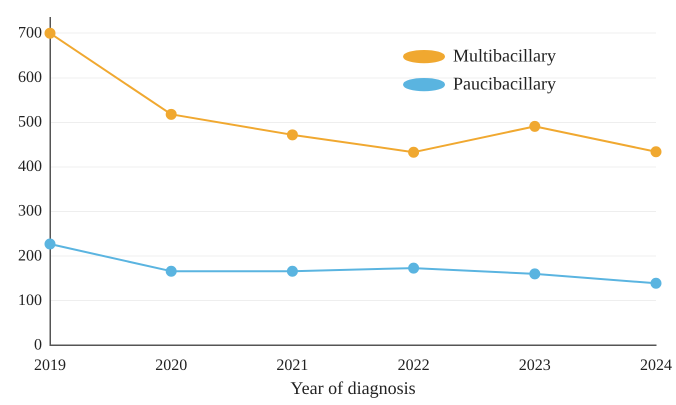  I want to click on x-tick-label: 2023, so click(534, 365).